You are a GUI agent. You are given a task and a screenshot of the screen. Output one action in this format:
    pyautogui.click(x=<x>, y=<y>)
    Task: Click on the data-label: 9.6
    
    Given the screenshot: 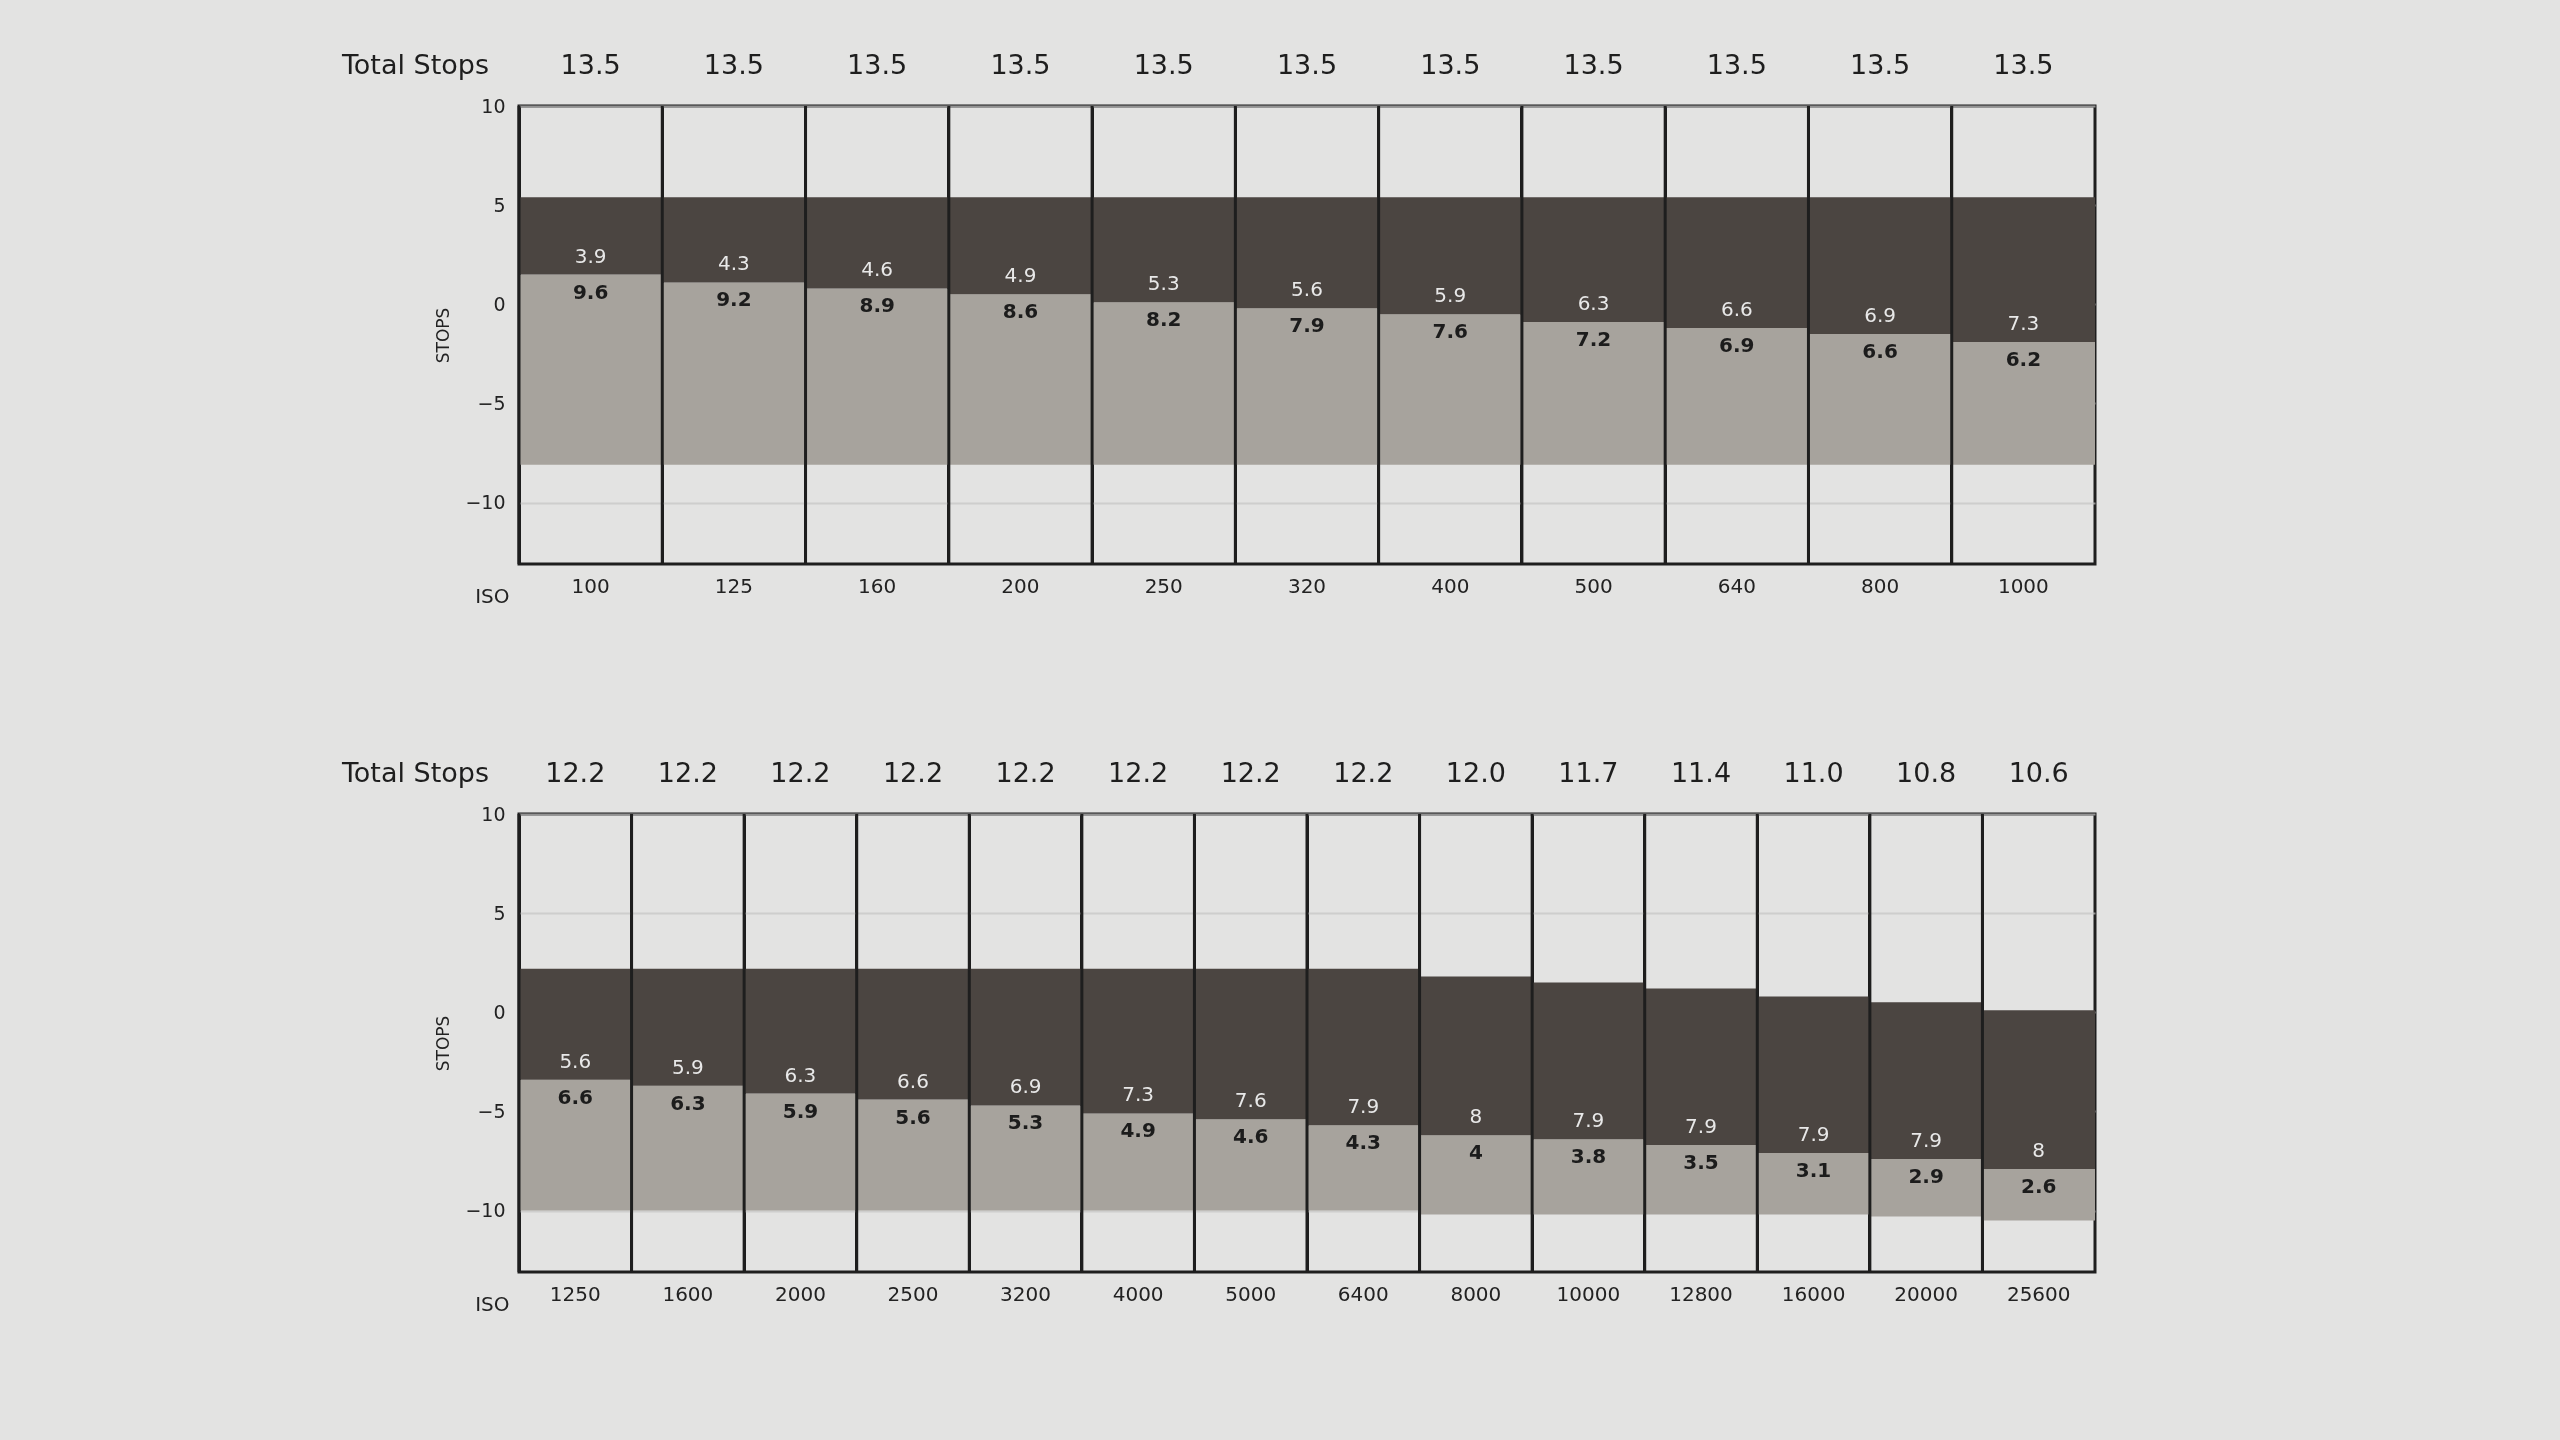 What is the action you would take?
    pyautogui.click(x=590, y=291)
    